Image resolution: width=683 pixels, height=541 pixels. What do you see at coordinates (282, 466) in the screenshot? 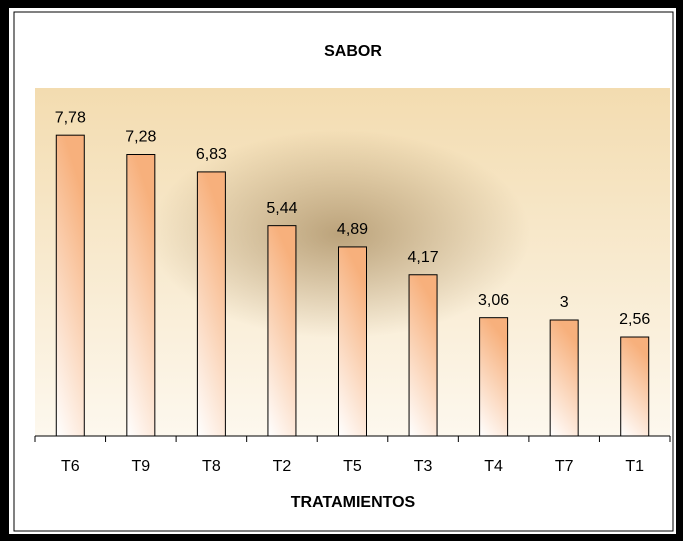
I see `x-tick-label: T2` at bounding box center [282, 466].